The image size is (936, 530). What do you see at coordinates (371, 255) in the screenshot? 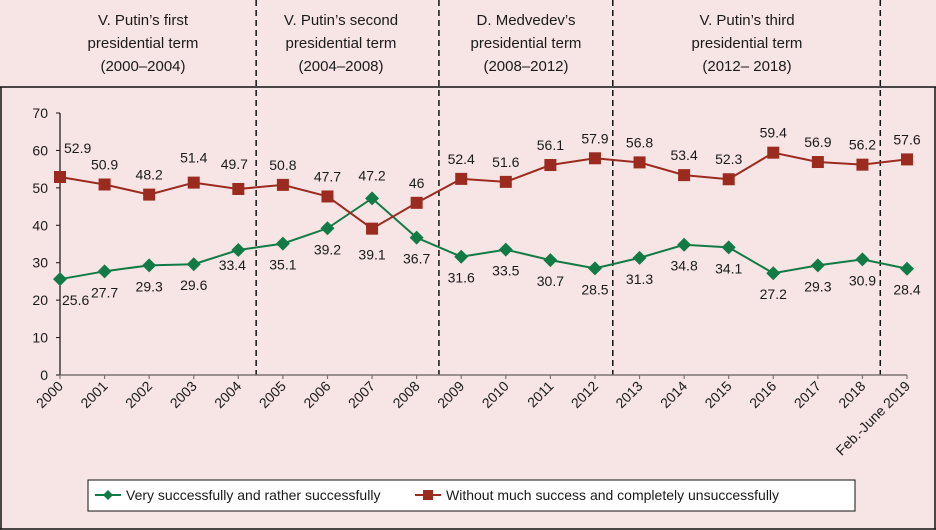
I see `data-label-series-2-7: 39.1` at bounding box center [371, 255].